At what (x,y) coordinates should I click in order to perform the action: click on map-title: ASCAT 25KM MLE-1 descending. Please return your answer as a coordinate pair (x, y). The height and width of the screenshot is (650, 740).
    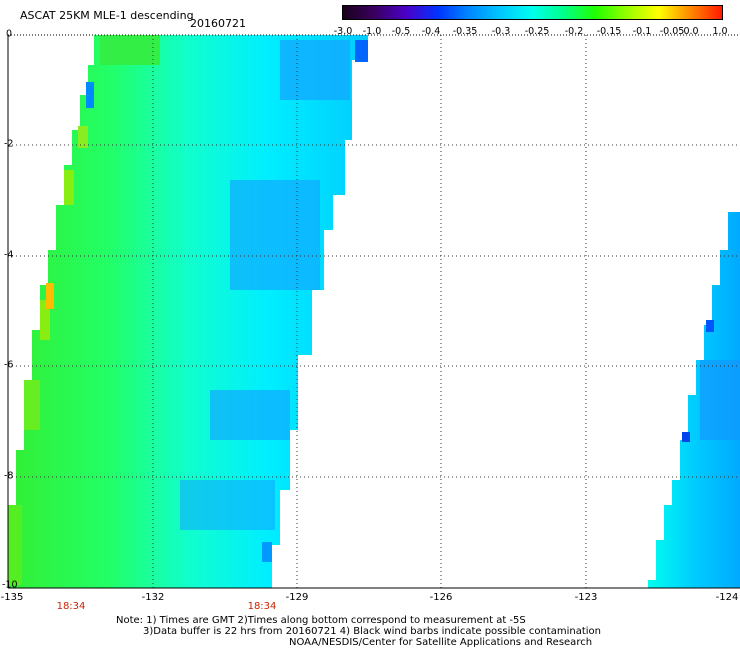
    Looking at the image, I should click on (107, 15).